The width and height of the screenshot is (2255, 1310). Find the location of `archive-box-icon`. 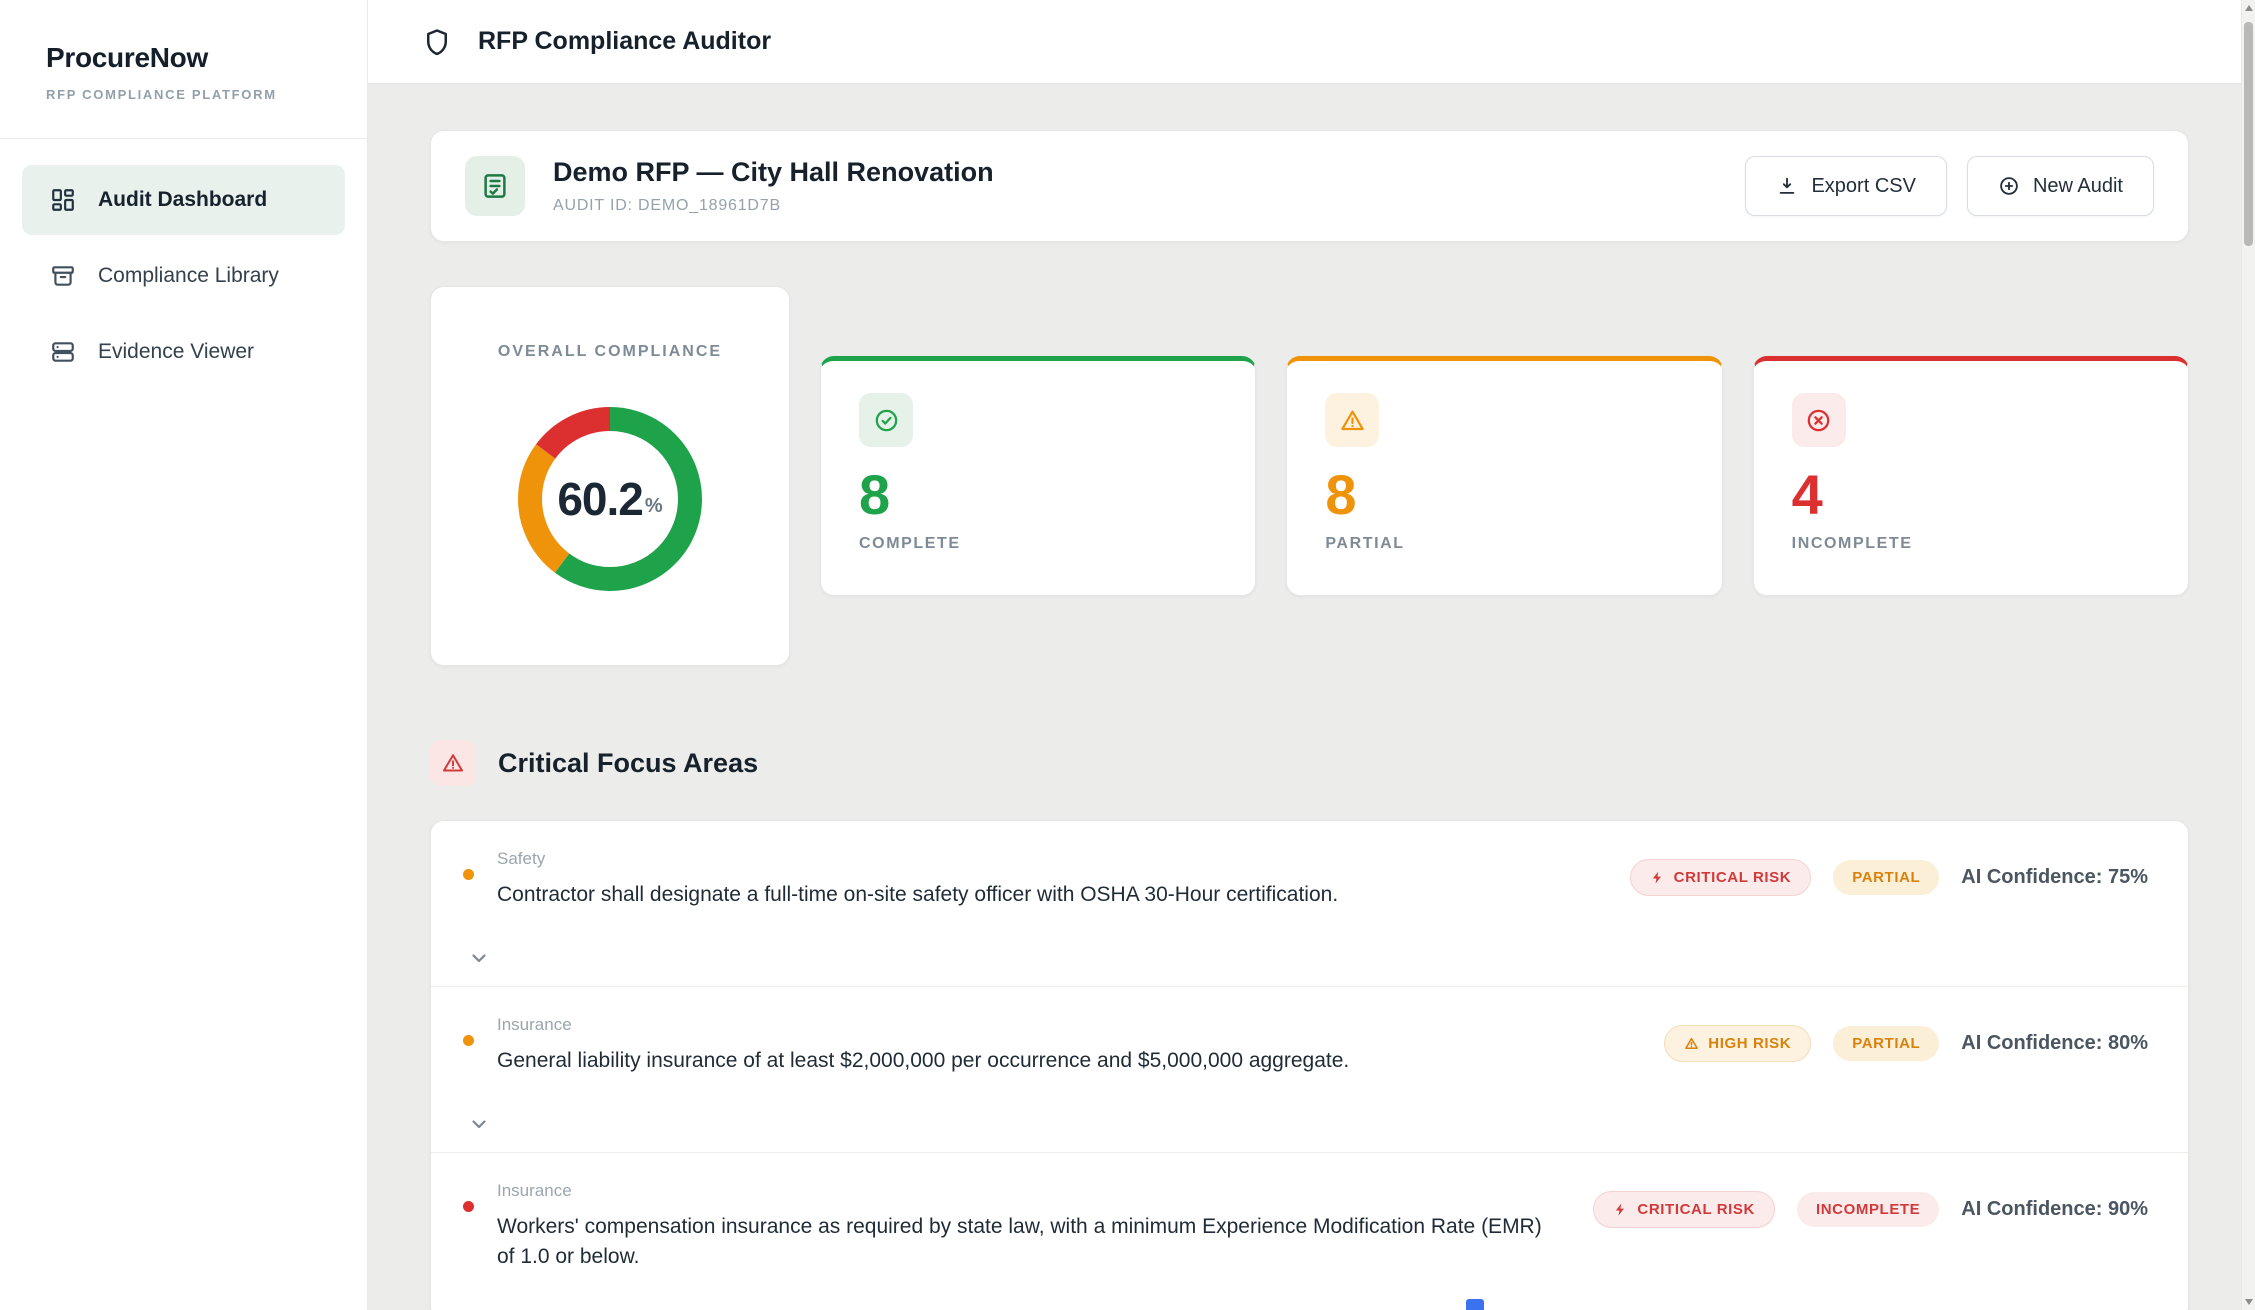

archive-box-icon is located at coordinates (63, 276).